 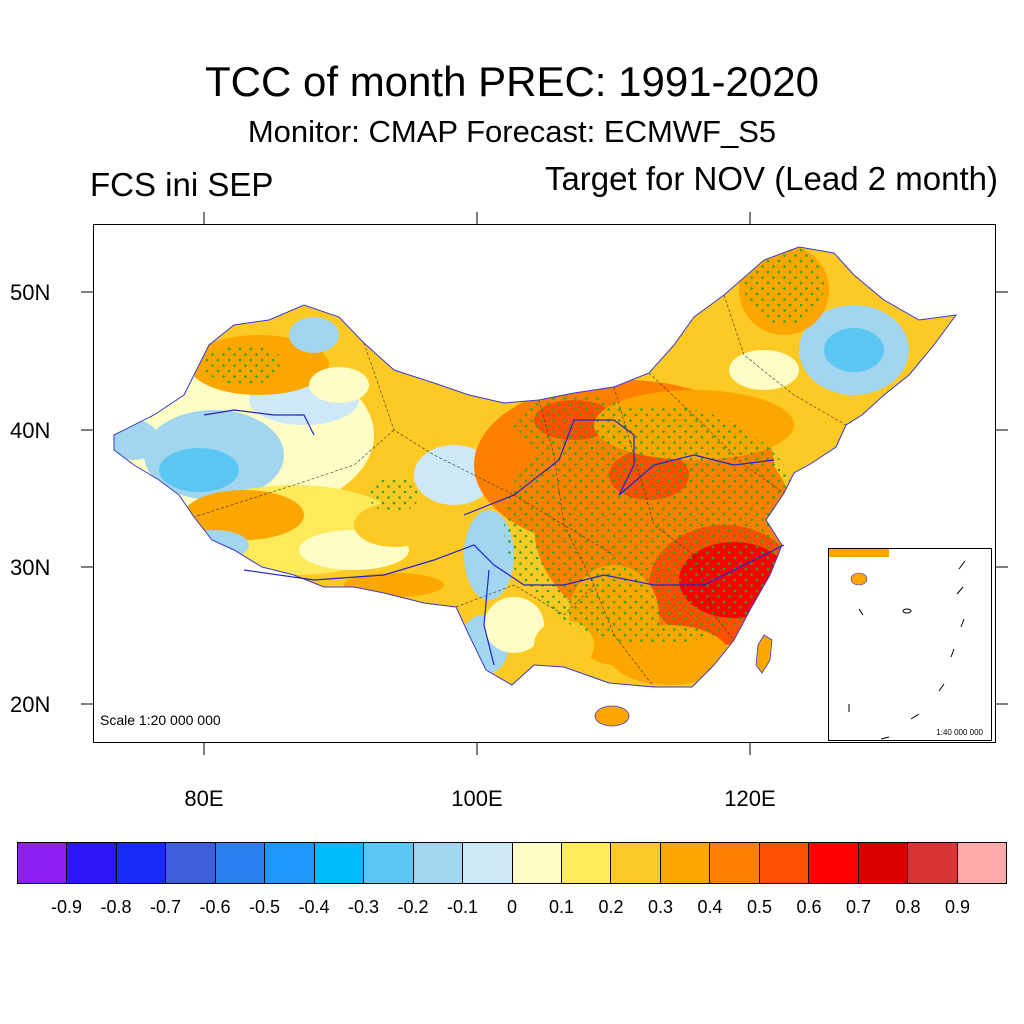 What do you see at coordinates (612, 716) in the screenshot?
I see `hainan-island` at bounding box center [612, 716].